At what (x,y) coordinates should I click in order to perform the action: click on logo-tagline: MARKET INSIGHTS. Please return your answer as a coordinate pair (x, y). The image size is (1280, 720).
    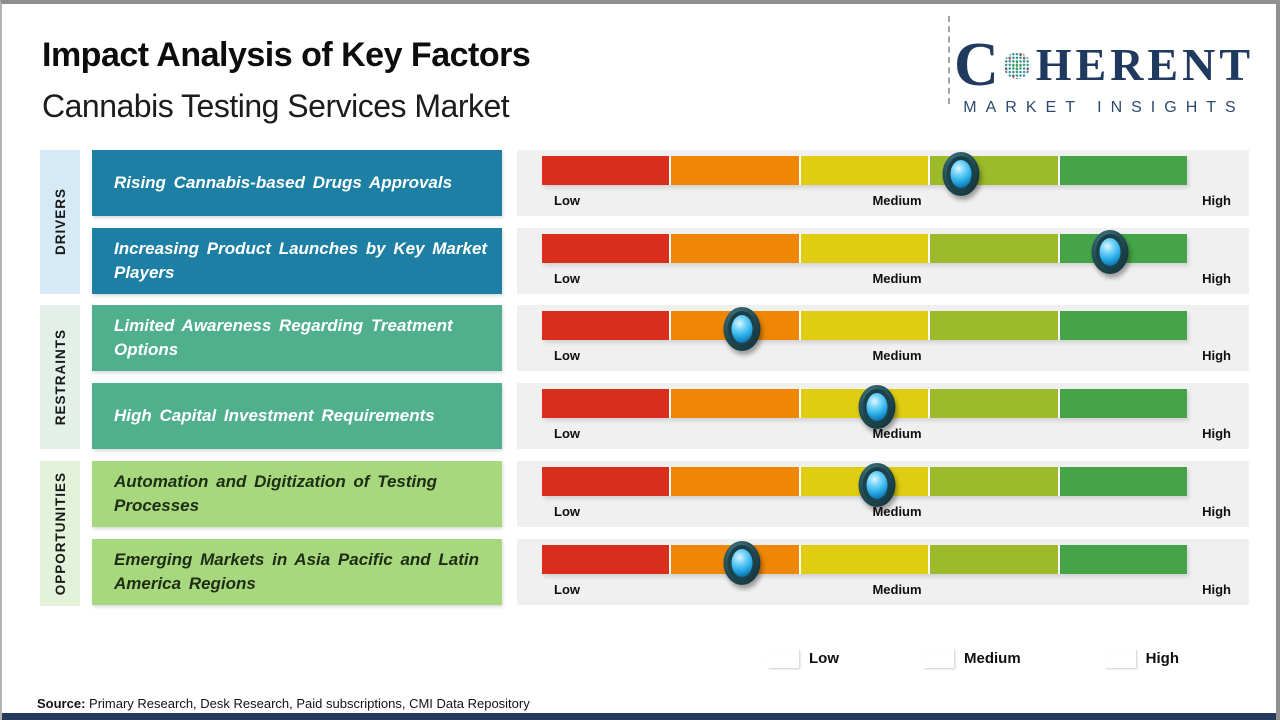
    Looking at the image, I should click on (1104, 107).